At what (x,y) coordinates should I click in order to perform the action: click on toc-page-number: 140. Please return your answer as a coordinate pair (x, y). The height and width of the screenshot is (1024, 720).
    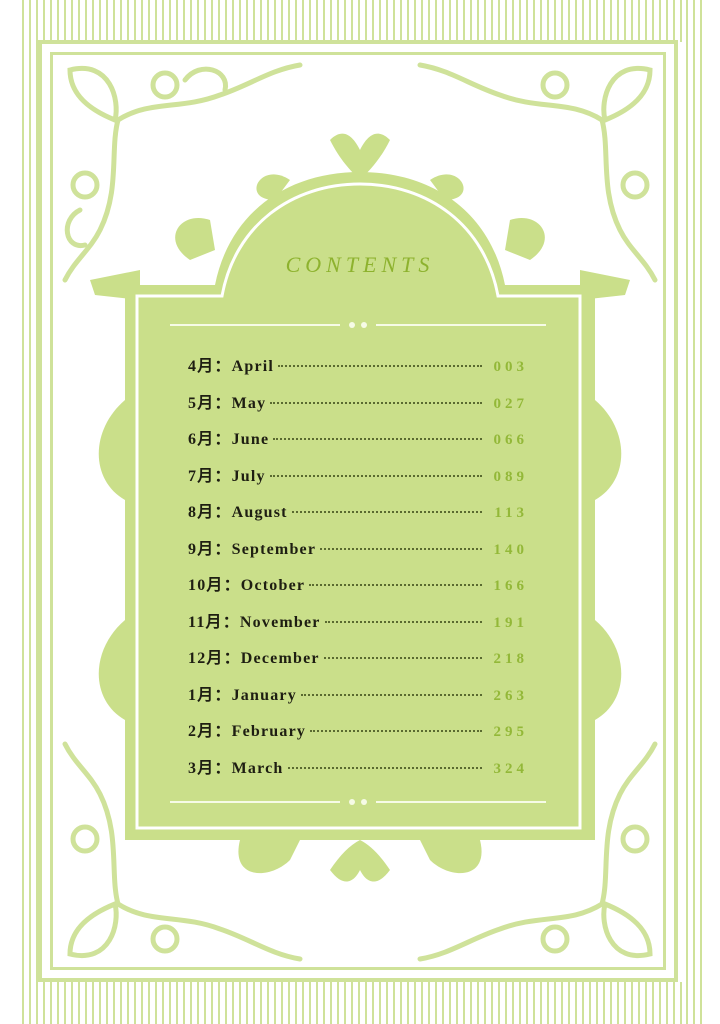
    Looking at the image, I should click on (510, 549).